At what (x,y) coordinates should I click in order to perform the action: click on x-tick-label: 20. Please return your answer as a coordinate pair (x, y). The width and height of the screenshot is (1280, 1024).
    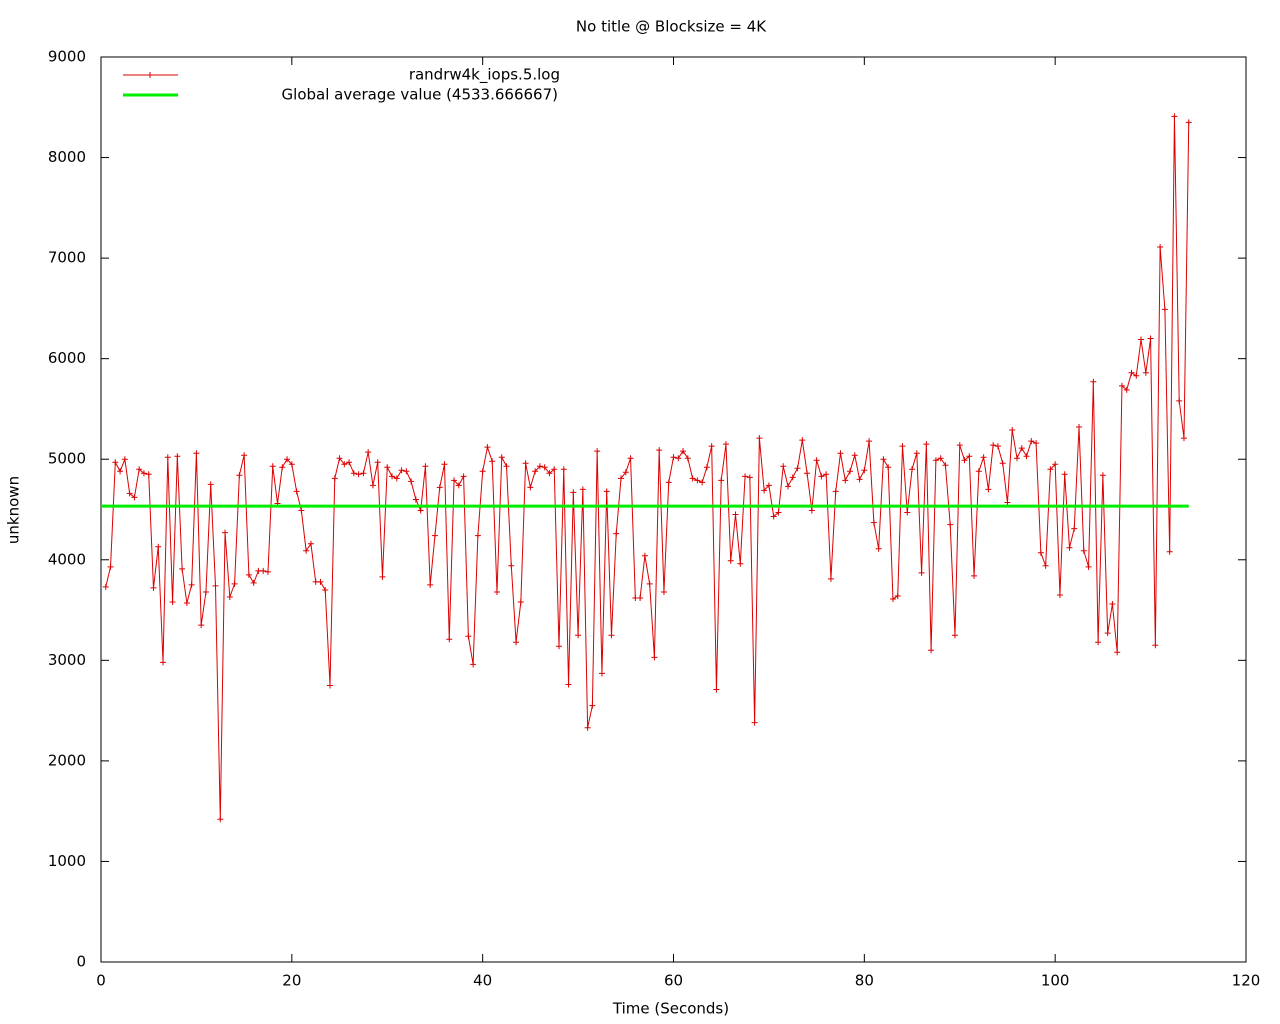
    Looking at the image, I should click on (291, 981).